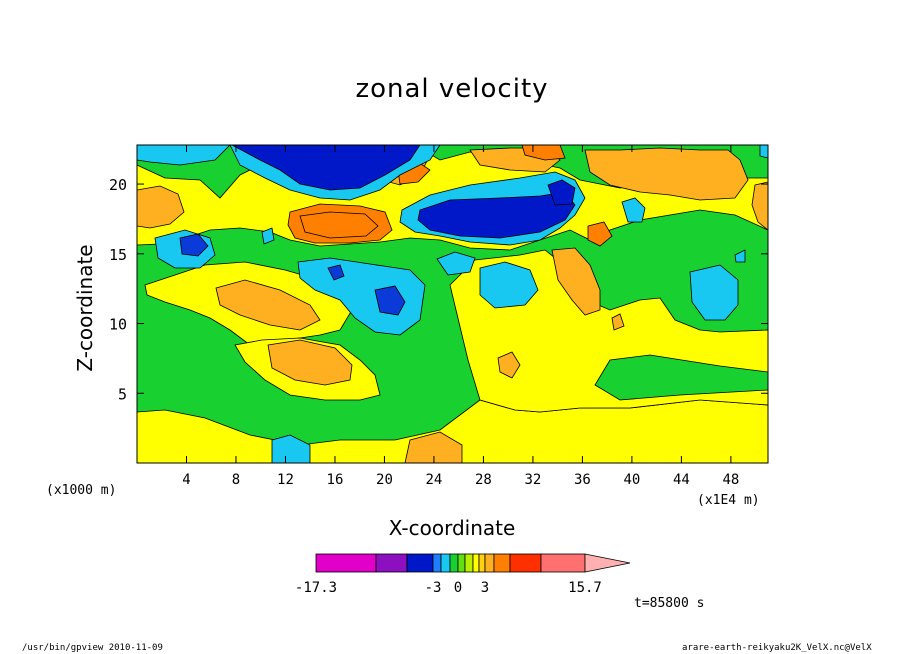 Image resolution: width=904 pixels, height=654 pixels. What do you see at coordinates (316, 588) in the screenshot?
I see `colorbar-tick-label: -17.3` at bounding box center [316, 588].